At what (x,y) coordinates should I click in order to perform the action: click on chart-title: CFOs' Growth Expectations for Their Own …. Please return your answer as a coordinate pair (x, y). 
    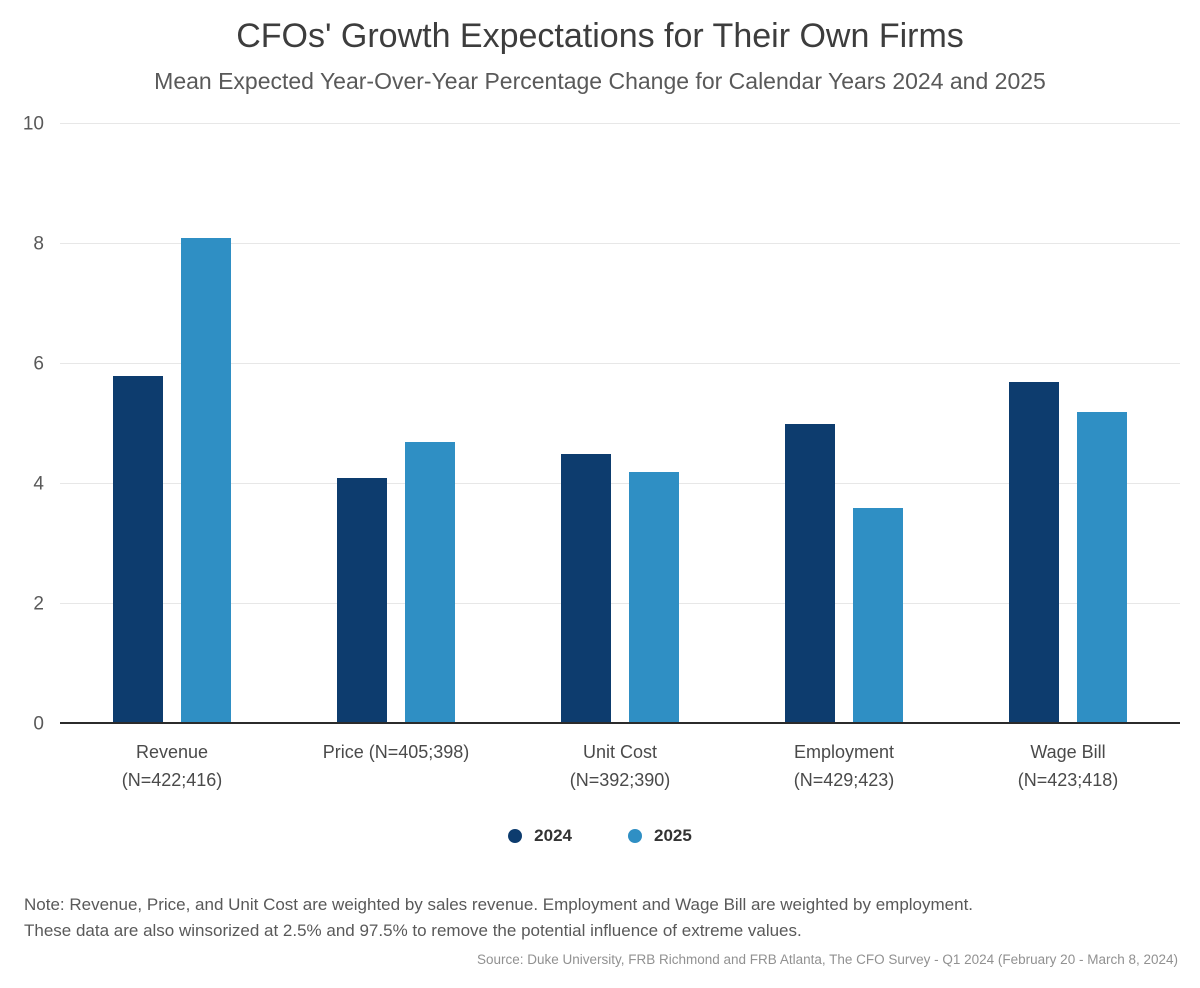
    Looking at the image, I should click on (600, 36).